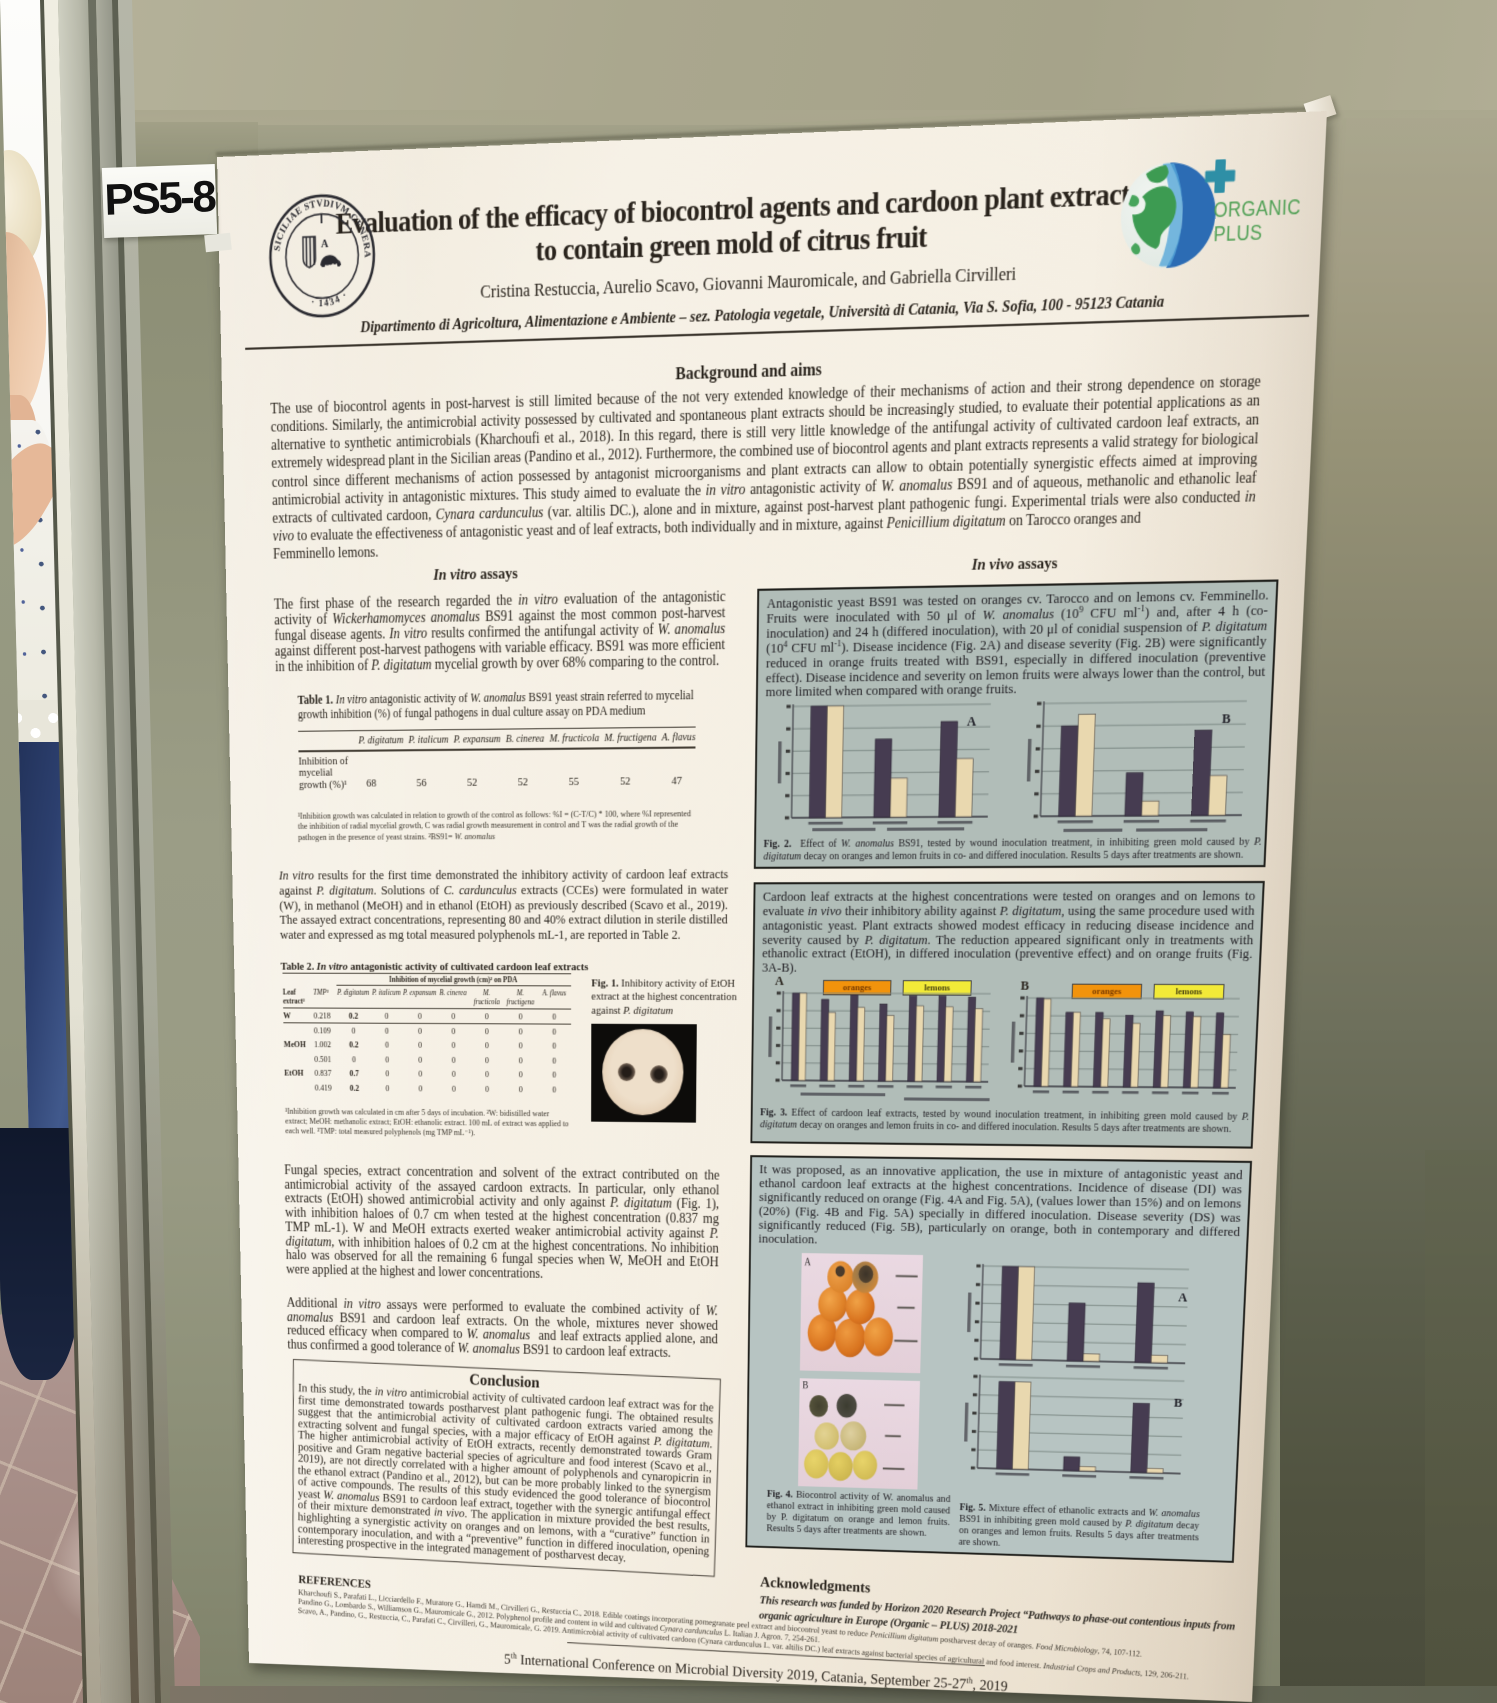  Describe the element at coordinates (319, 226) in the screenshot. I see `svg-text: SICILIAE STVDIVM GENERALE` at that location.